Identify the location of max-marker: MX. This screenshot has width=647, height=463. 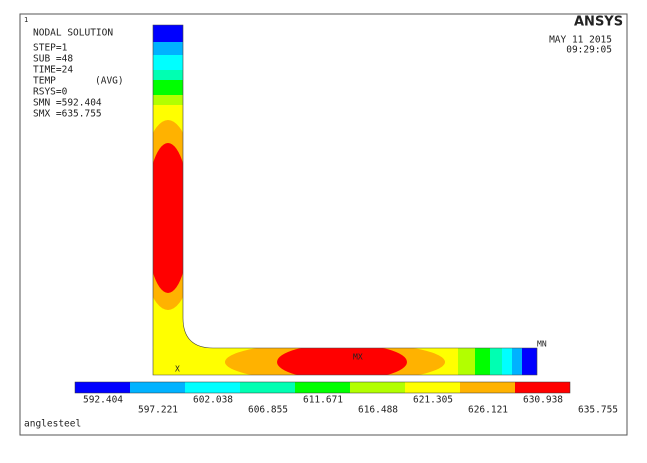
(358, 357).